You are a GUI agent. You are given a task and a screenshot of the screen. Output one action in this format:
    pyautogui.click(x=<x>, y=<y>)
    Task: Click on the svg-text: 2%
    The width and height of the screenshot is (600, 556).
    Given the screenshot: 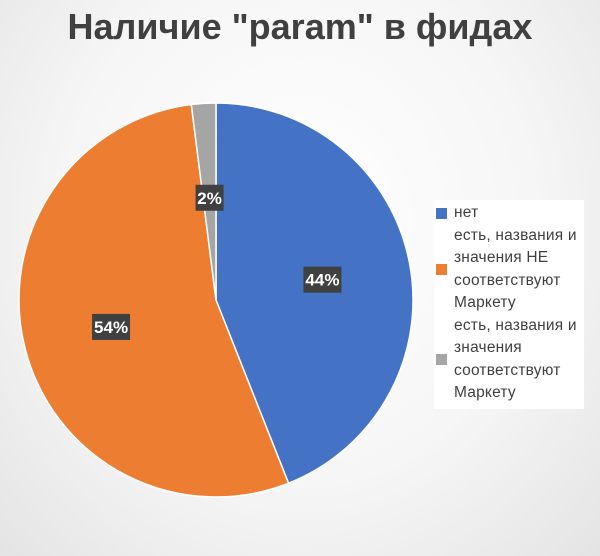 What is the action you would take?
    pyautogui.click(x=209, y=198)
    